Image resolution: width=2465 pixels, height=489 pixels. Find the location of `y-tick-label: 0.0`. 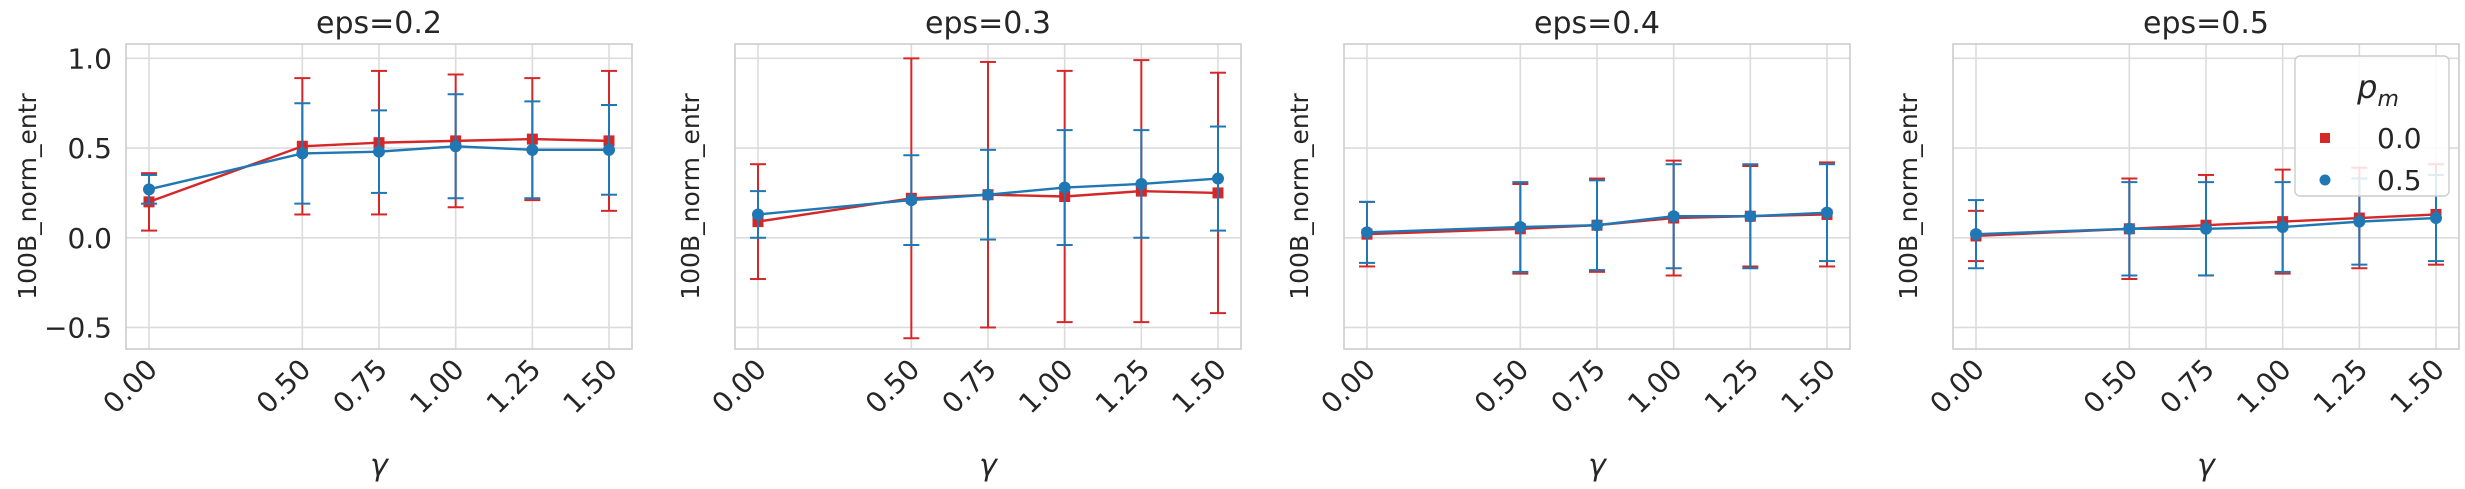

y-tick-label: 0.0 is located at coordinates (89, 238).